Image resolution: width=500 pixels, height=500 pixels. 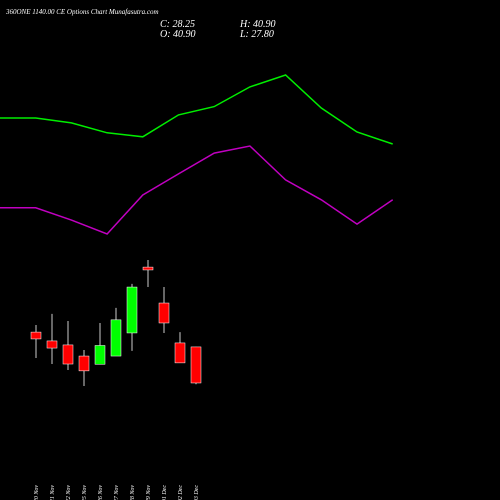 What do you see at coordinates (85, 492) in the screenshot?
I see `x-tick-label: 25 Nov` at bounding box center [85, 492].